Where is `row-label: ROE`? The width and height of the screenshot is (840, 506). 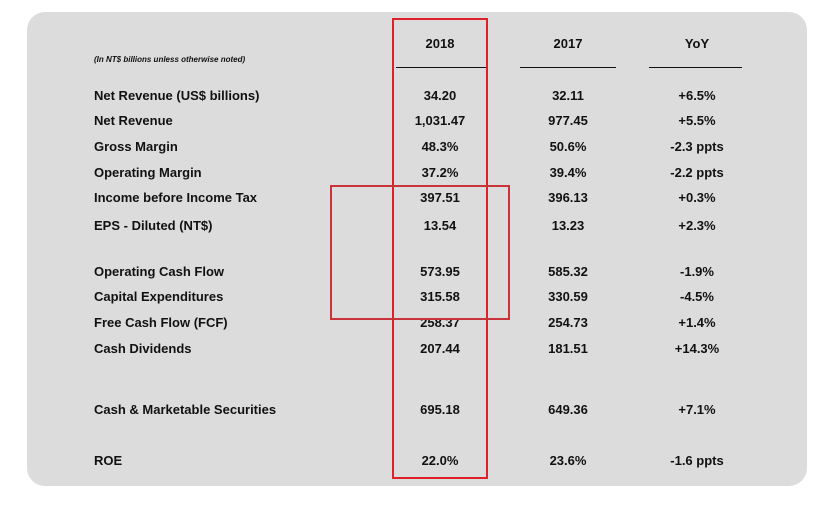 row-label: ROE is located at coordinates (108, 460).